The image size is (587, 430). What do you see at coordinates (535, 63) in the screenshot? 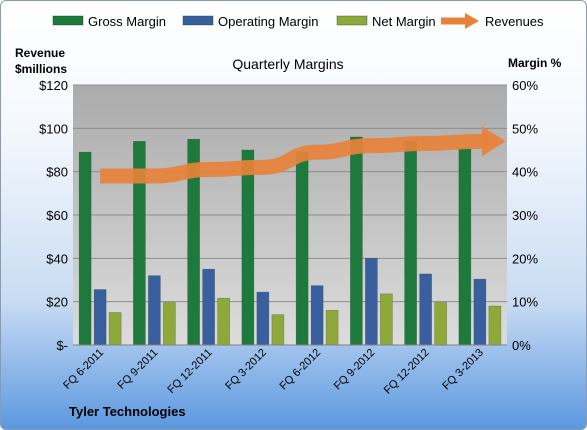
I see `right-axis-title: Margin %` at bounding box center [535, 63].